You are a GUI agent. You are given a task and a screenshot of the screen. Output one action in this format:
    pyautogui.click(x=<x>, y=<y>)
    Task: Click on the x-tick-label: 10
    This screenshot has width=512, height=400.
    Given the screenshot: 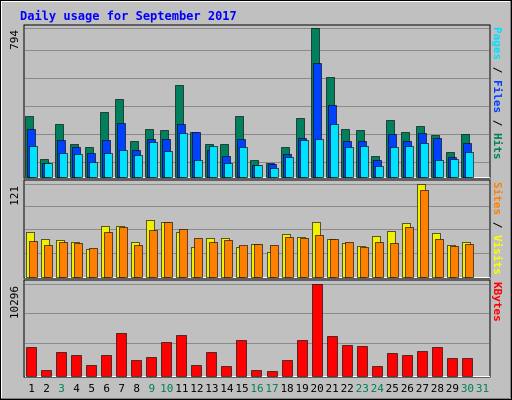 What is the action you would take?
    pyautogui.click(x=166, y=388)
    